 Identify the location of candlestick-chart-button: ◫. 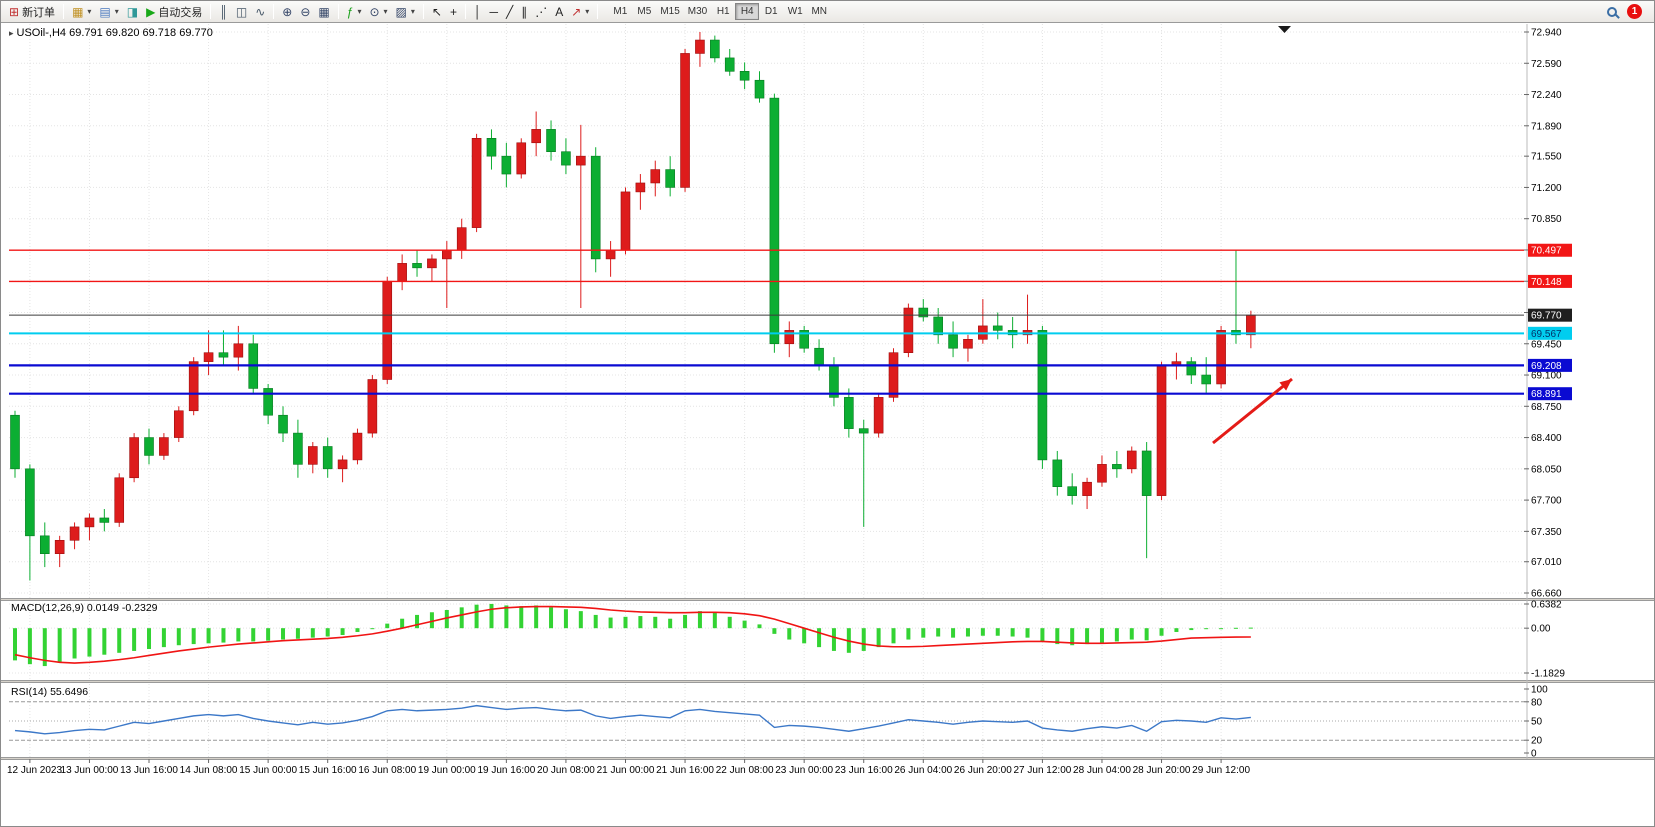
(241, 12).